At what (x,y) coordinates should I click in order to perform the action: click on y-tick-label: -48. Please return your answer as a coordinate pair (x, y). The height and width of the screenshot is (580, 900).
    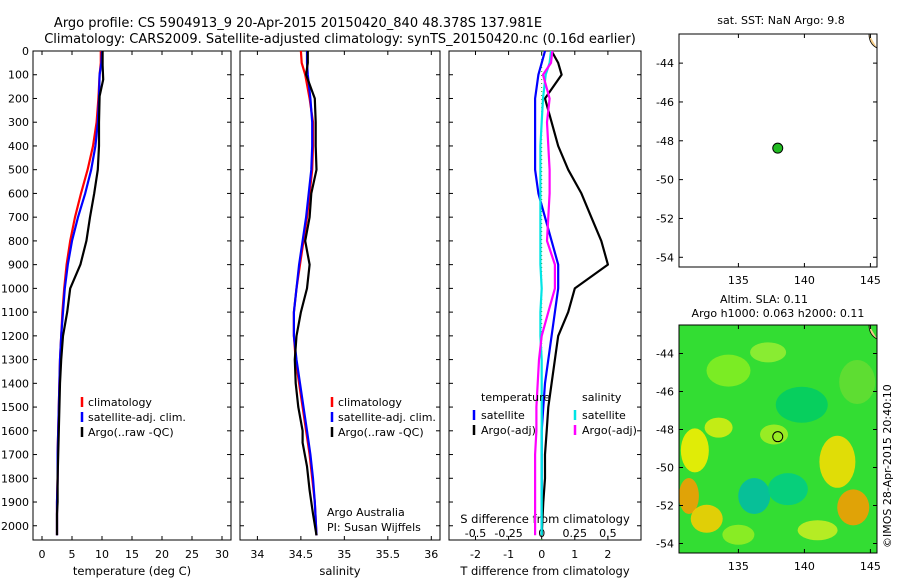
    Looking at the image, I should click on (665, 430).